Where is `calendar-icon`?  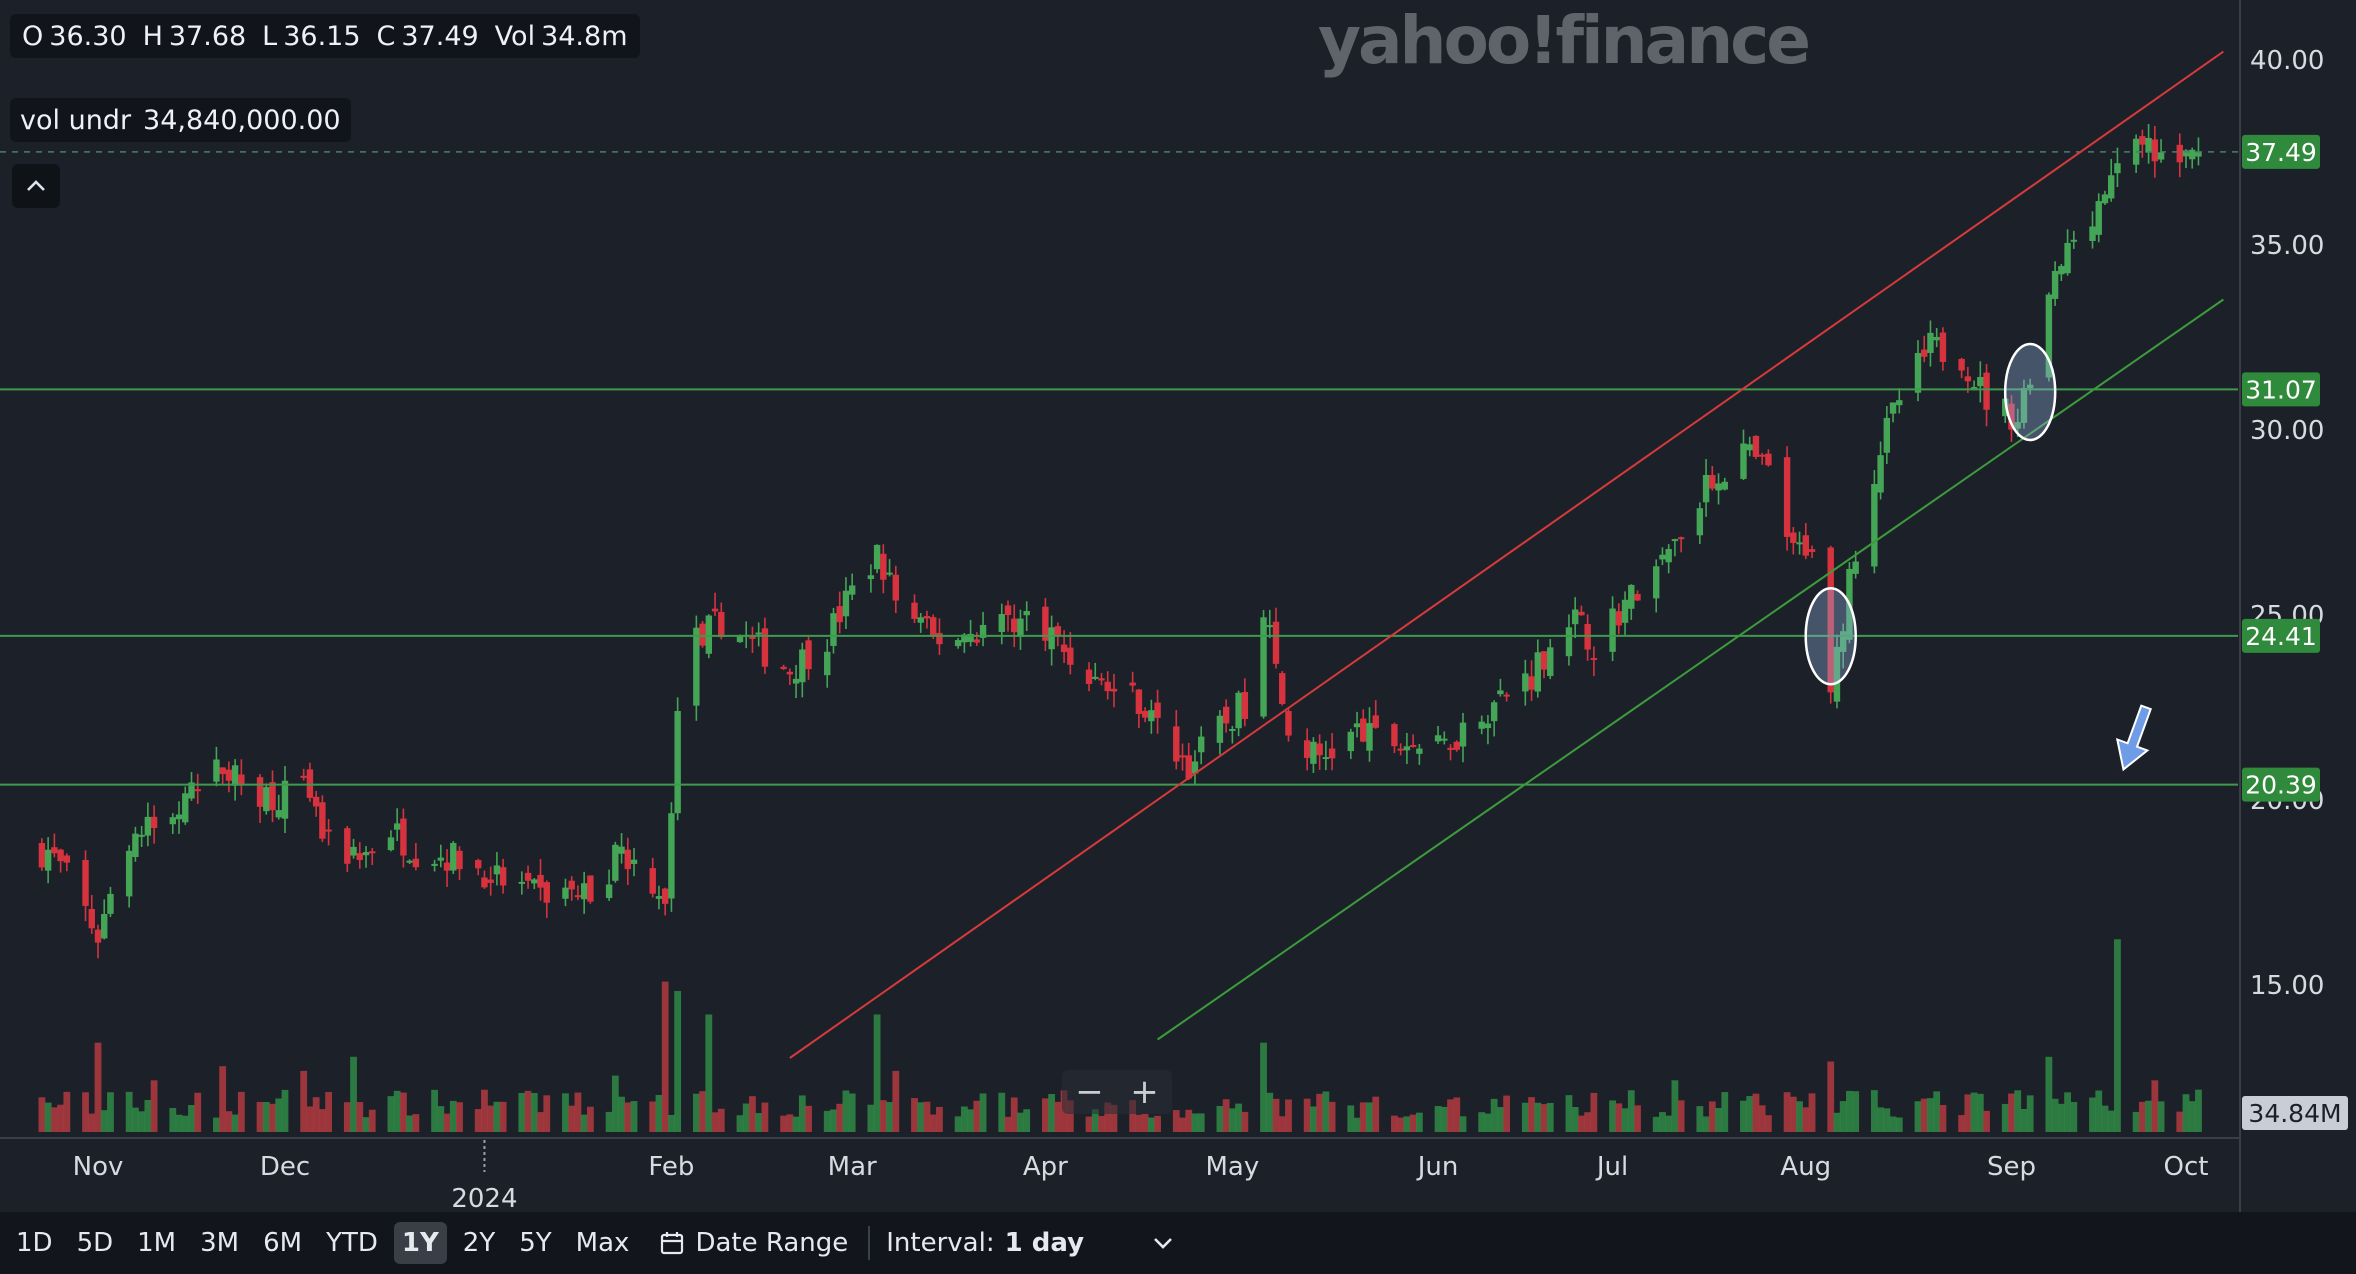
calendar-icon is located at coordinates (672, 1243).